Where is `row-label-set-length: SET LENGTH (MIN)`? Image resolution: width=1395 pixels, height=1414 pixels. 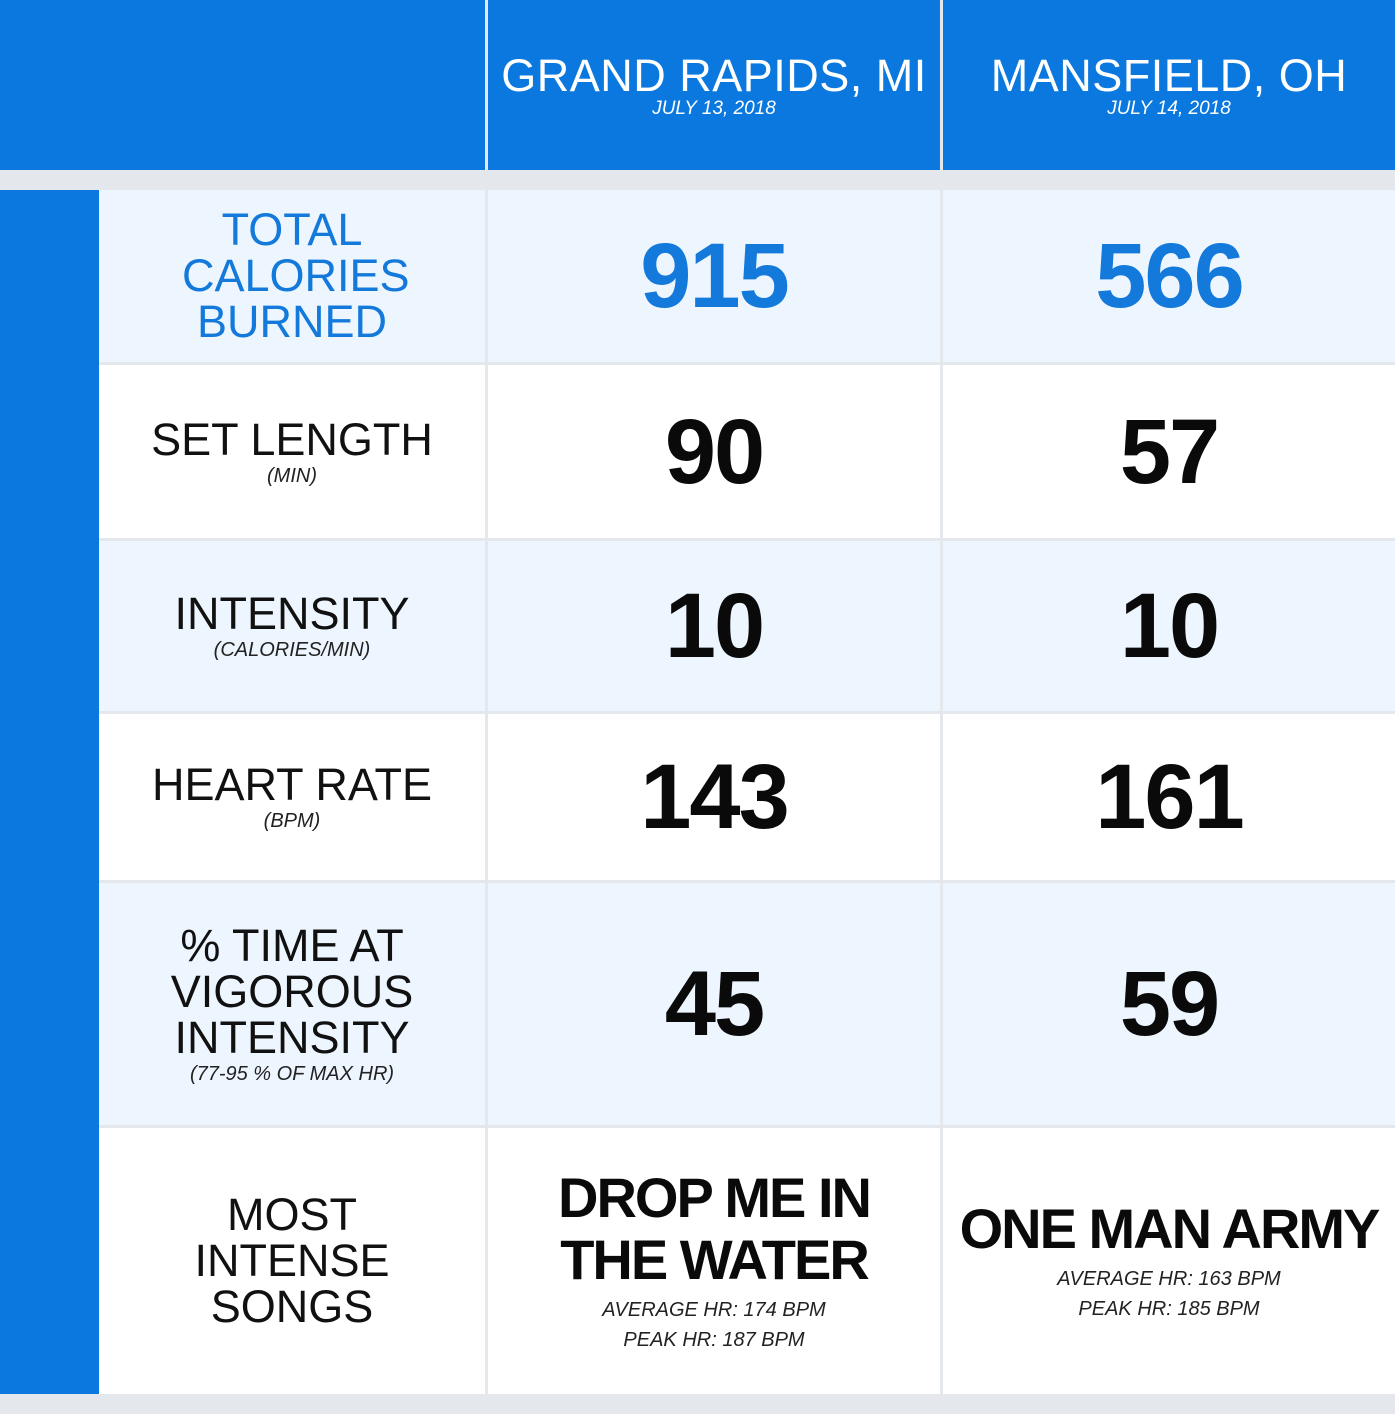 row-label-set-length: SET LENGTH (MIN) is located at coordinates (292, 451).